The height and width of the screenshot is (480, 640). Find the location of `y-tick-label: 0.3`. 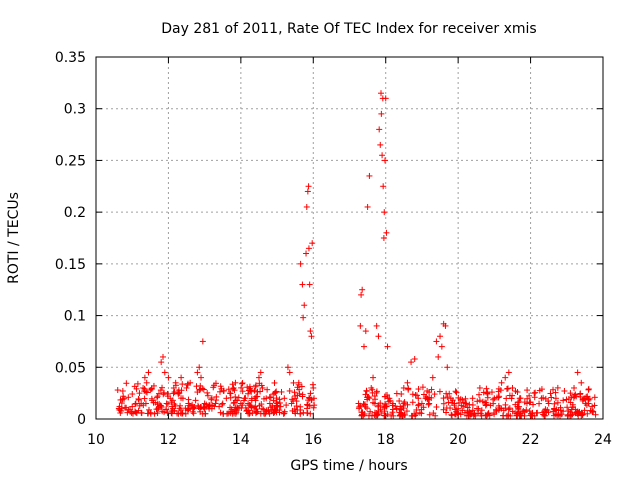

y-tick-label: 0.3 is located at coordinates (75, 110).